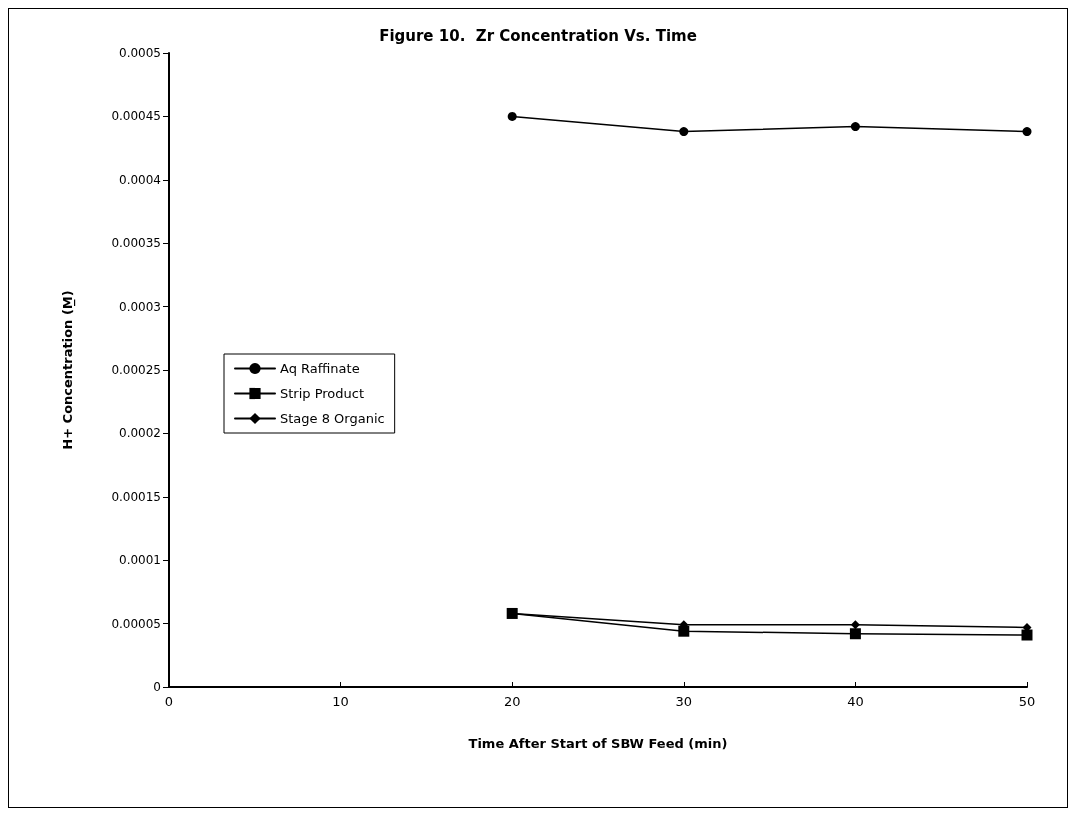 The height and width of the screenshot is (830, 1085). Describe the element at coordinates (598, 743) in the screenshot. I see `x-axis-title: Time After Start of SBW Feed (min)` at that location.